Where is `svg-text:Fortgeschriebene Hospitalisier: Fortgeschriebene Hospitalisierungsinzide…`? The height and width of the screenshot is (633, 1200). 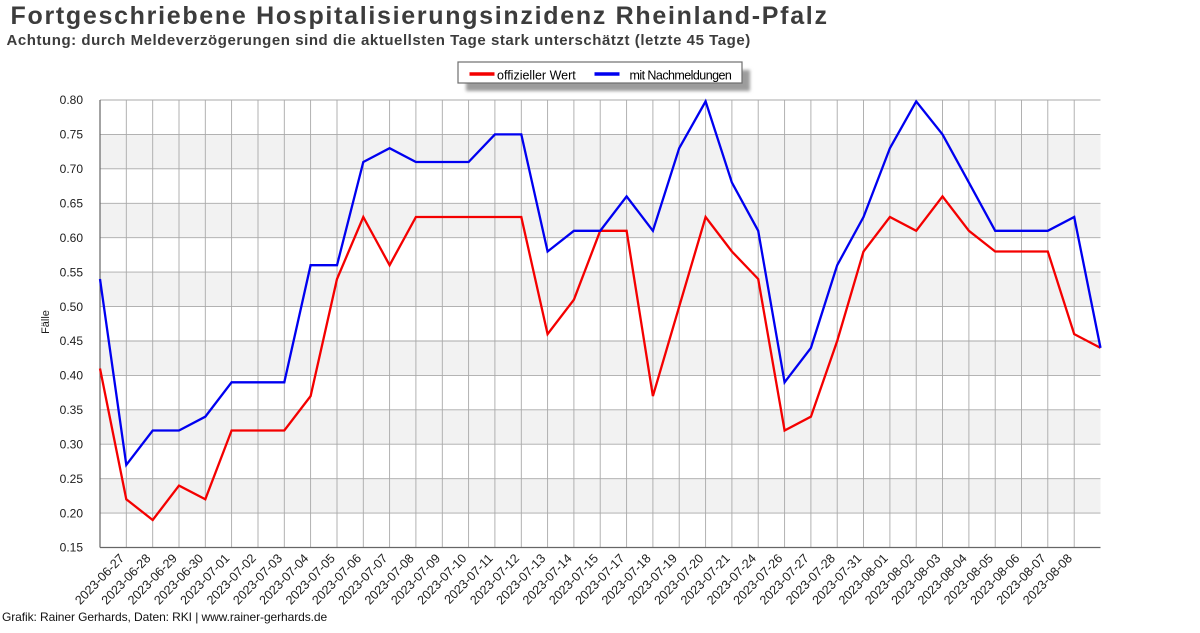 svg-text:Fortgeschriebene Hospitalisier: Fortgeschriebene Hospitalisierungsinzide… is located at coordinates (420, 16).